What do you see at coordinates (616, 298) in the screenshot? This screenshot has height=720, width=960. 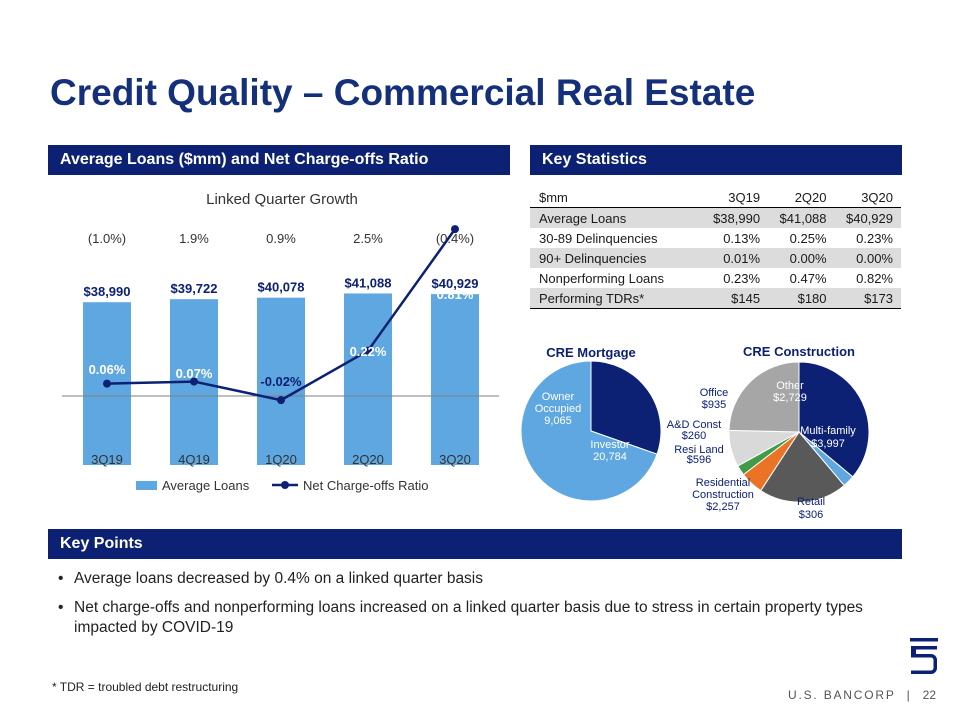 I see `table-cell: Performing TDRs*` at bounding box center [616, 298].